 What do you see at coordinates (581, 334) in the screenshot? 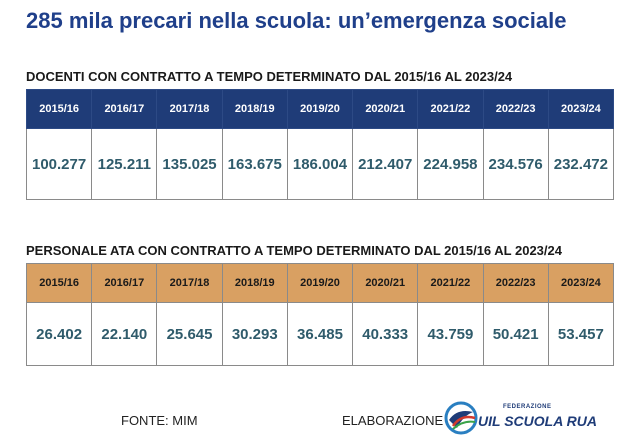
I see `ata-value-cell: 53.457` at bounding box center [581, 334].